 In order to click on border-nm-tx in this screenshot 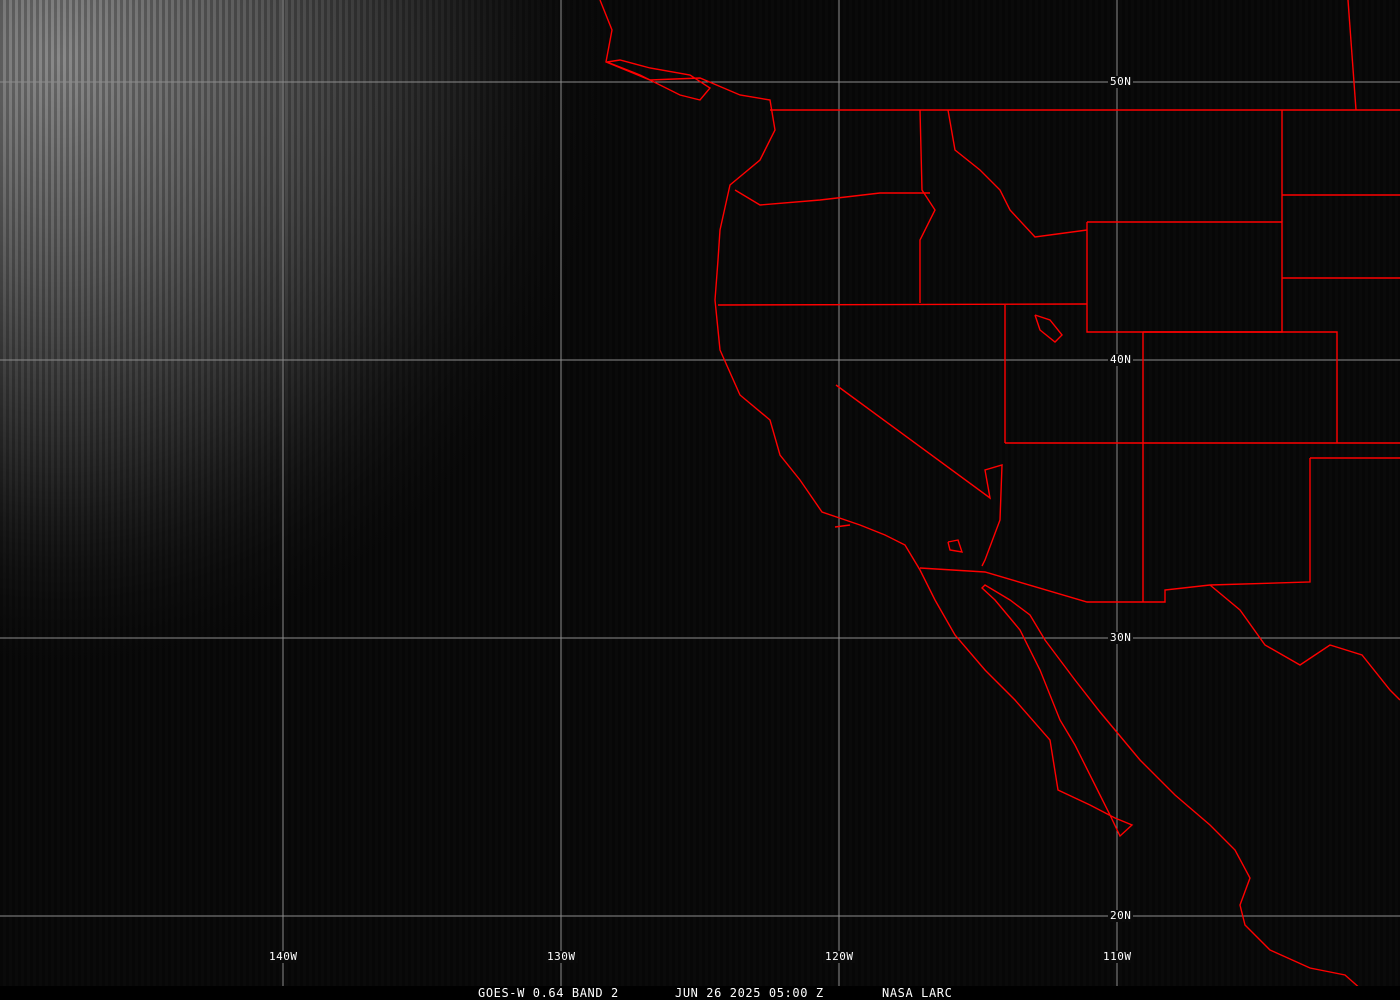, I will do `click(1115, 530)`.